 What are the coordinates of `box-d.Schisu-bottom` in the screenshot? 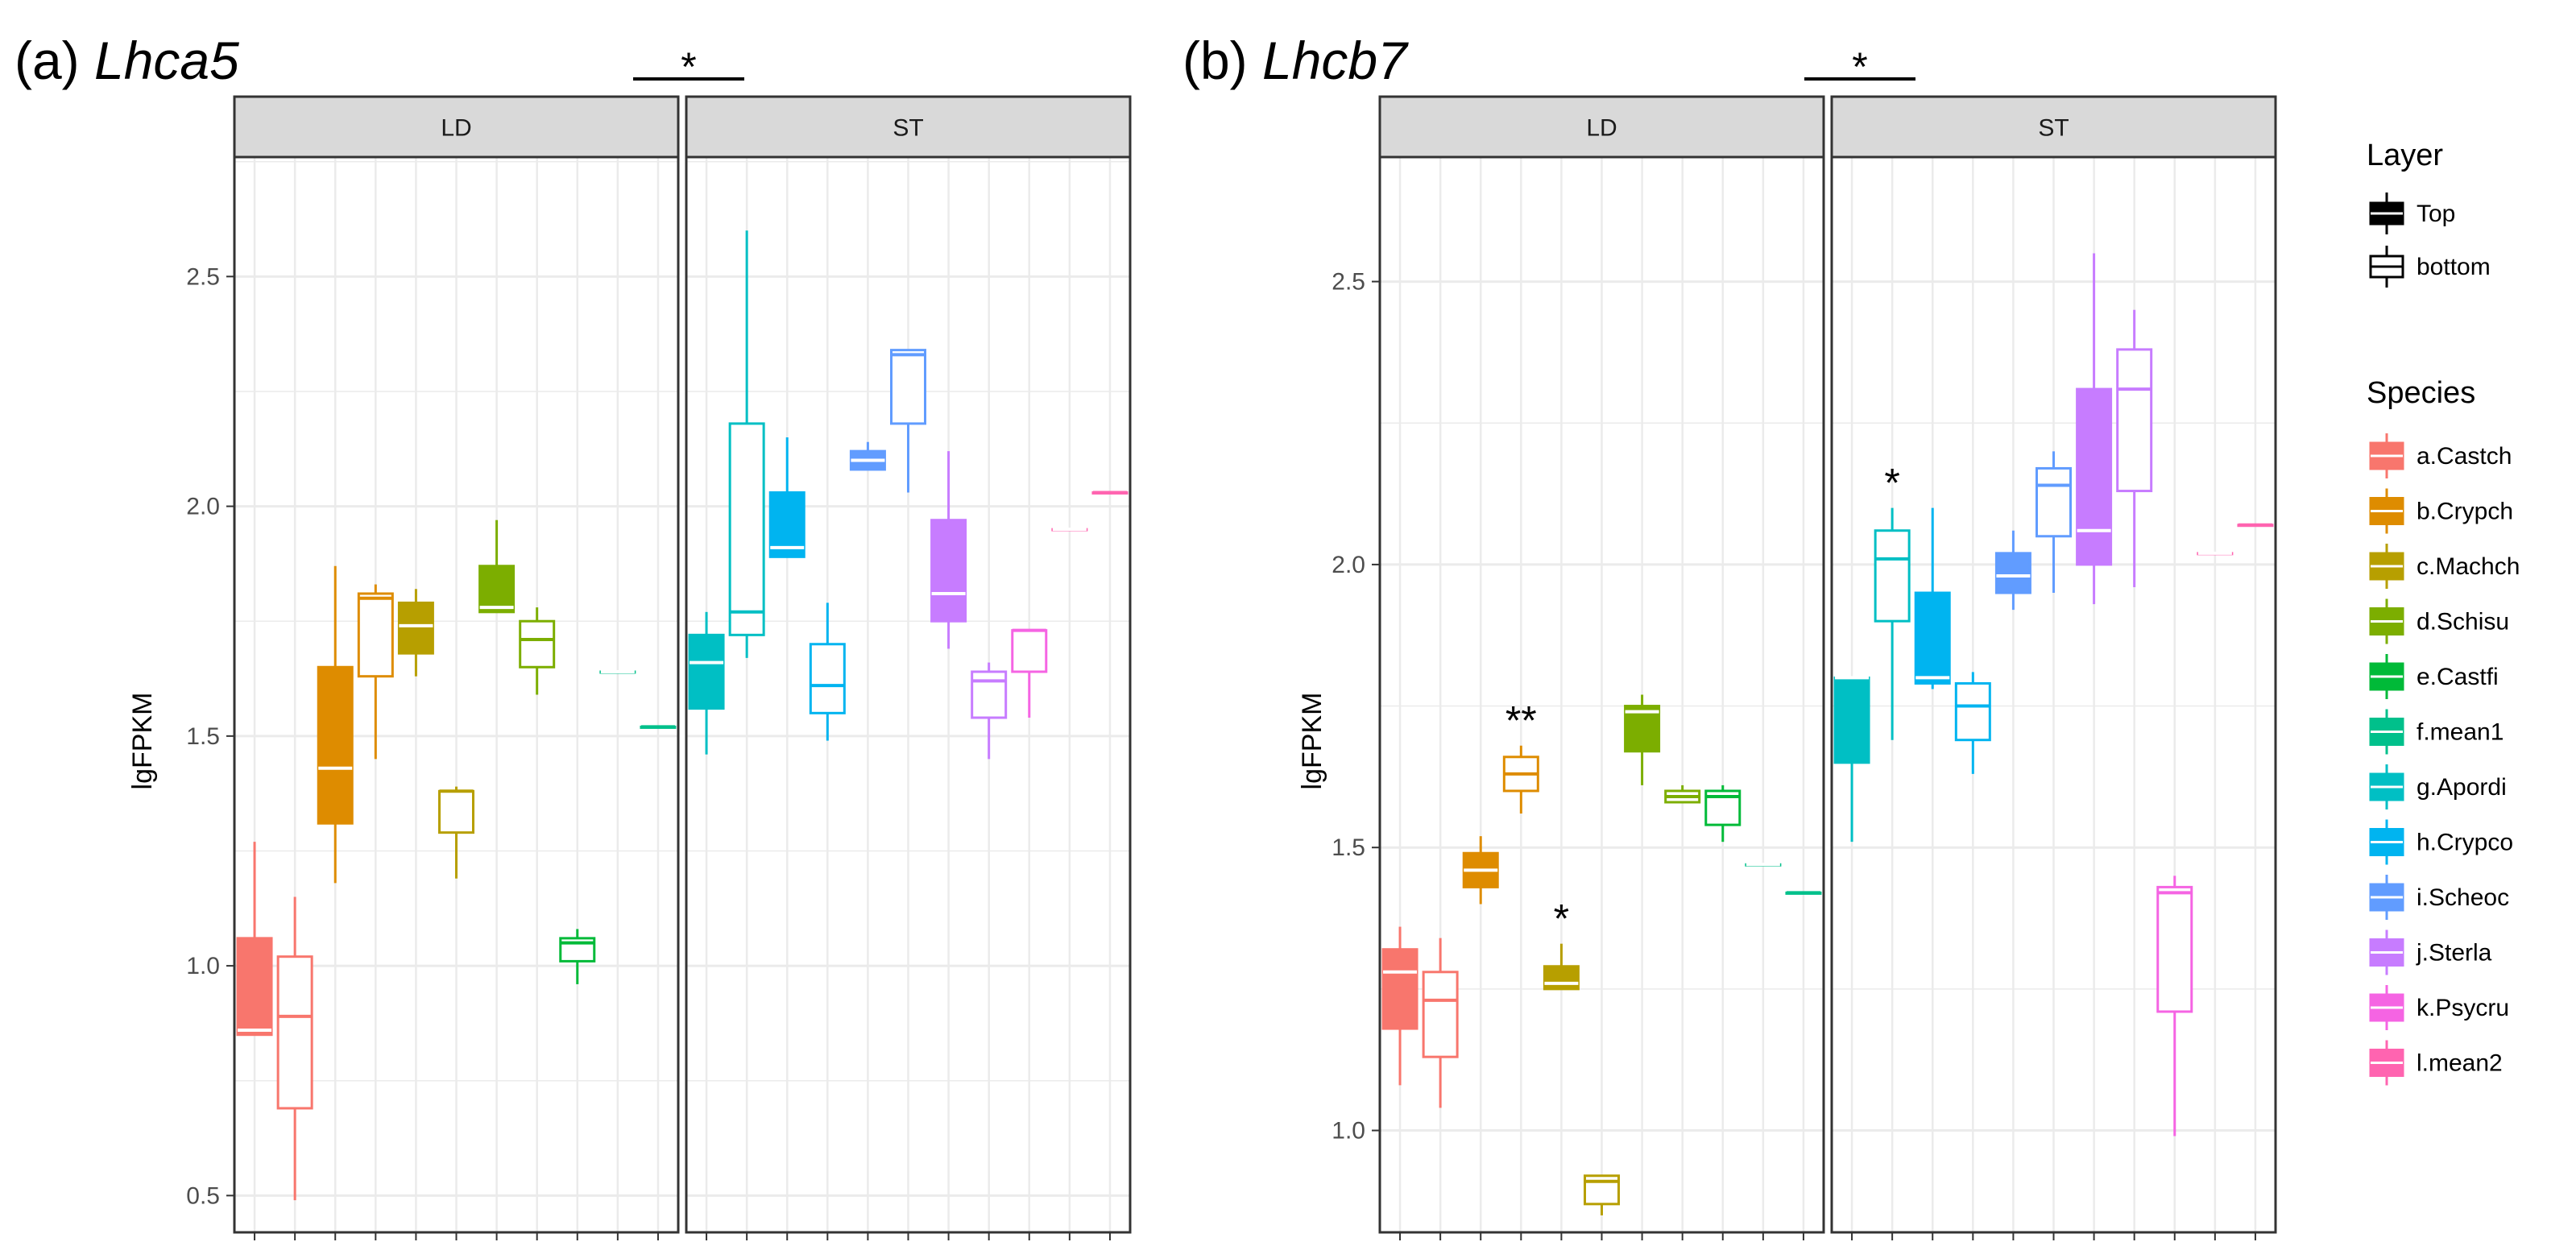 It's located at (537, 651).